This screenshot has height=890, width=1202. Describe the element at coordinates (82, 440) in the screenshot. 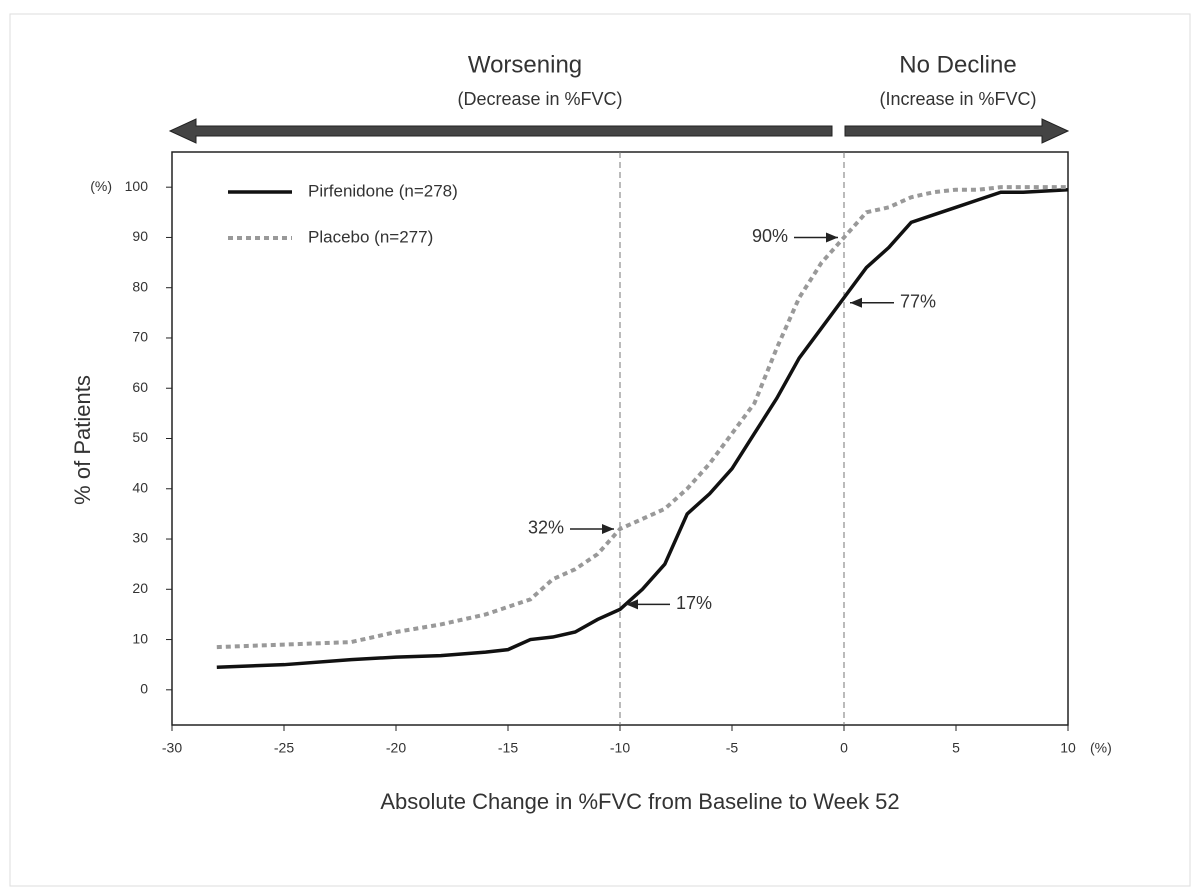

I see `y-axis-label: % of Patients` at that location.